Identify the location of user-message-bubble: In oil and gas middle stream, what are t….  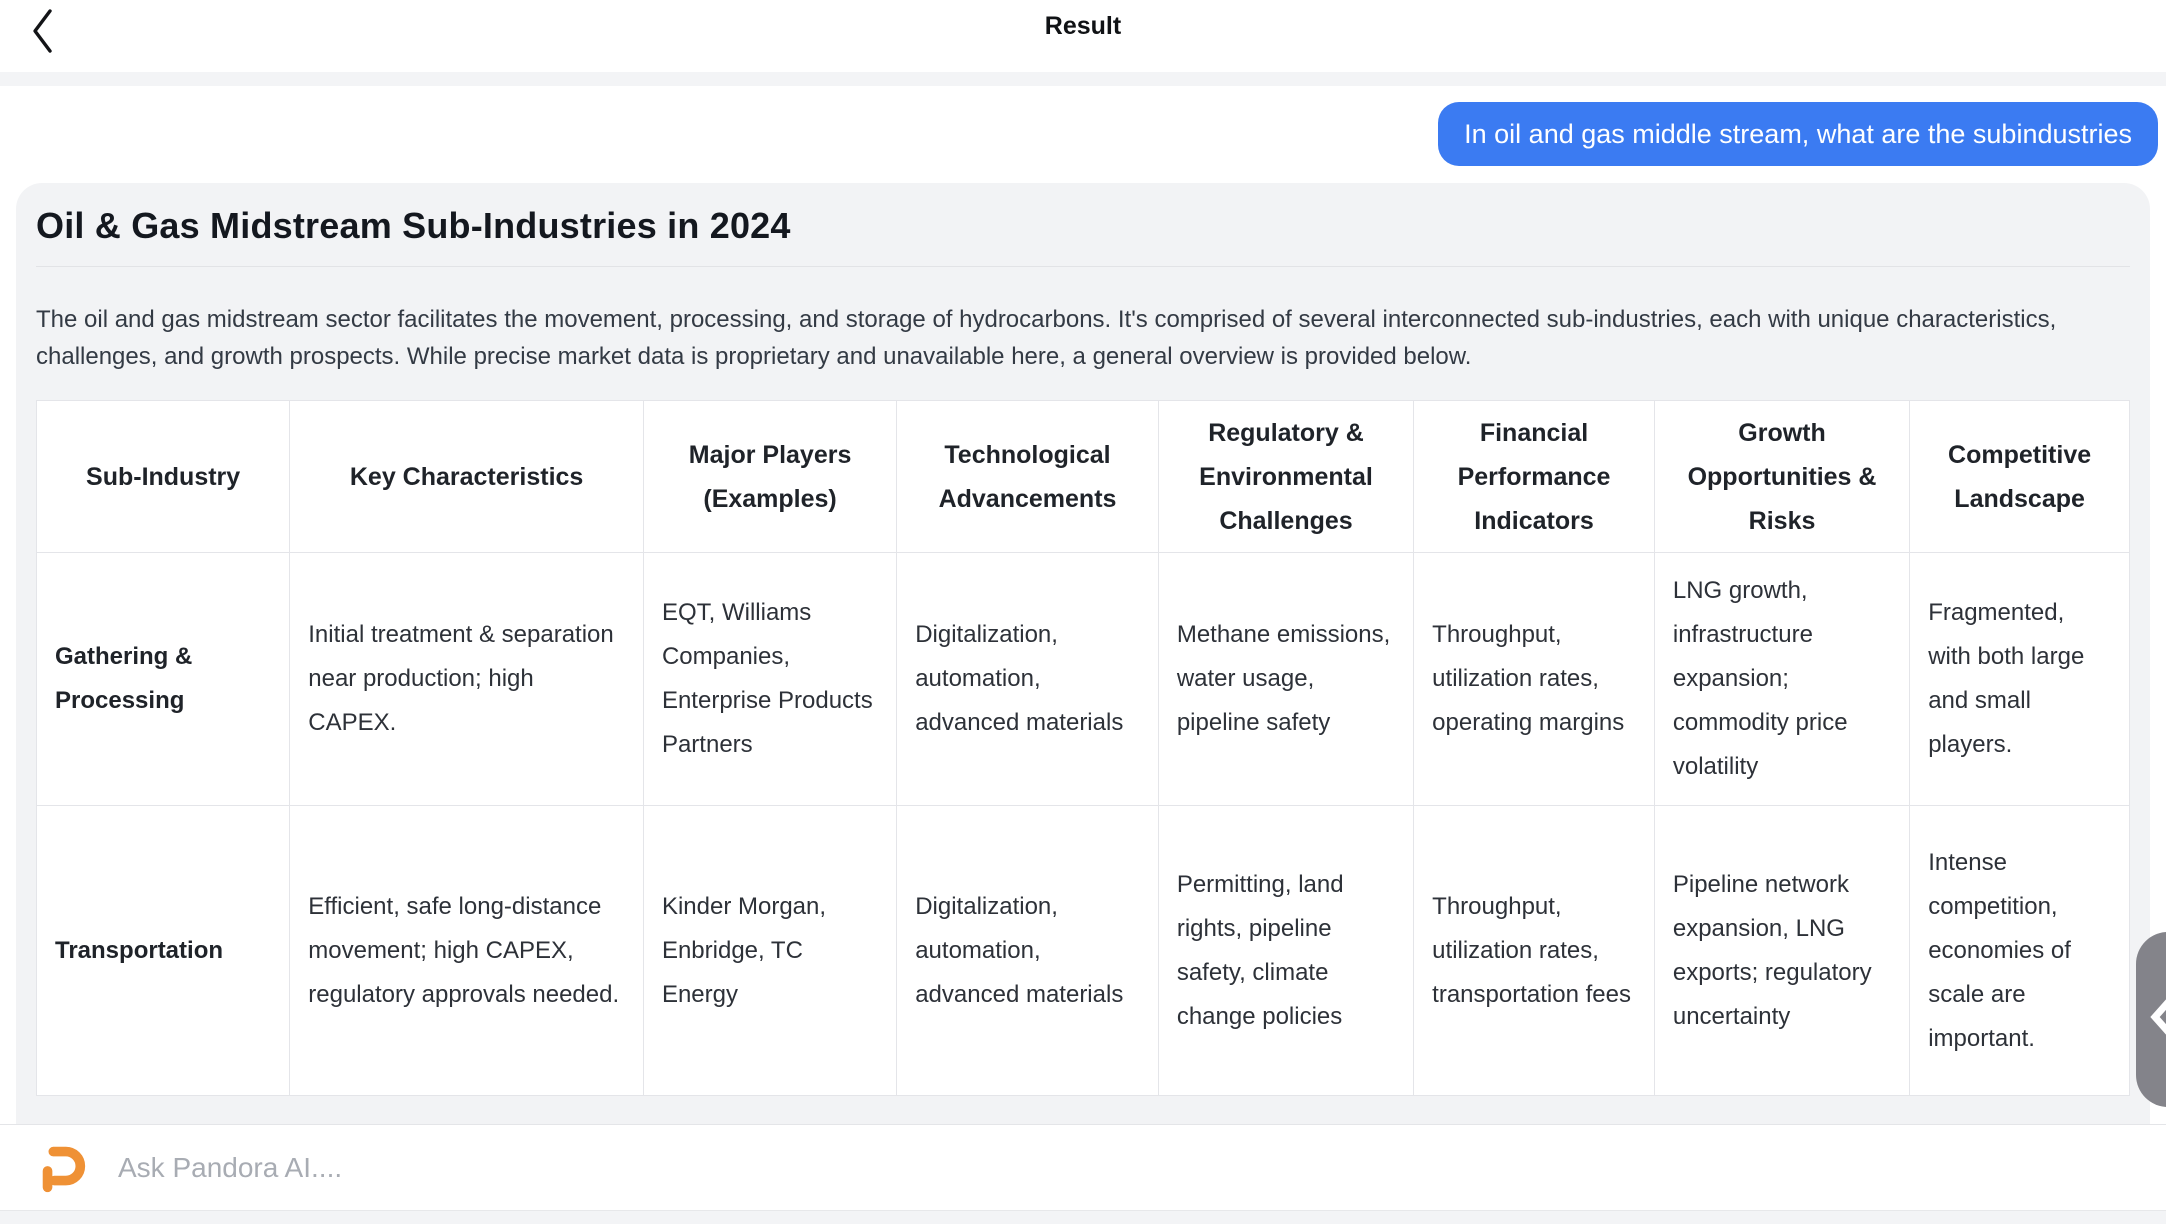
(1798, 134).